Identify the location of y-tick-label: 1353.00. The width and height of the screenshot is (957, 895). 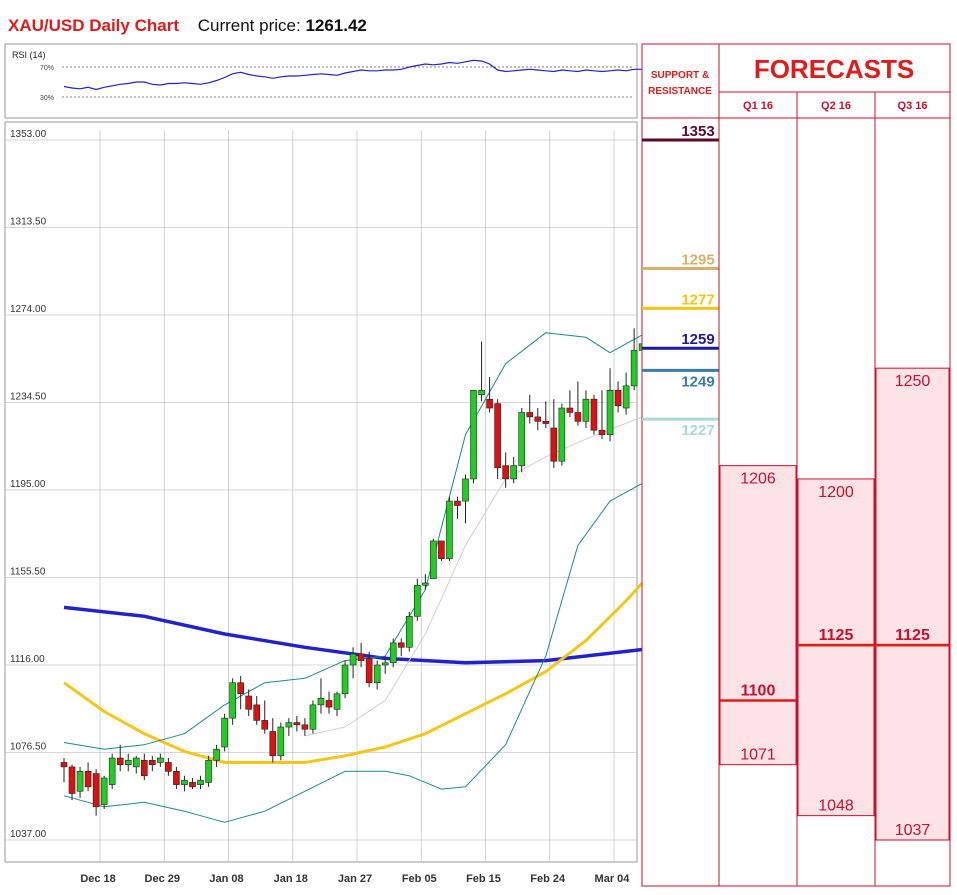
(28, 134).